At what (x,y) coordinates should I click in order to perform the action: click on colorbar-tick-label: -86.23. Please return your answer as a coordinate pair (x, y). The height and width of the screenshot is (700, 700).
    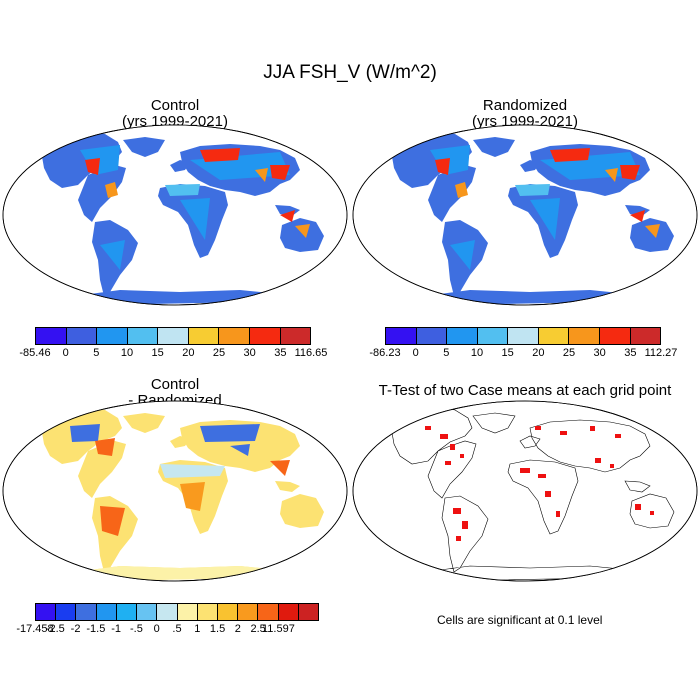
    Looking at the image, I should click on (385, 353).